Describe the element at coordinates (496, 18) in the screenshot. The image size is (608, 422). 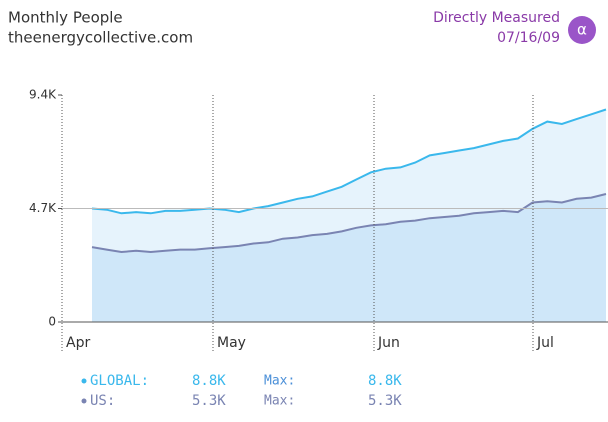
I see `badge-text: Directly Measured` at that location.